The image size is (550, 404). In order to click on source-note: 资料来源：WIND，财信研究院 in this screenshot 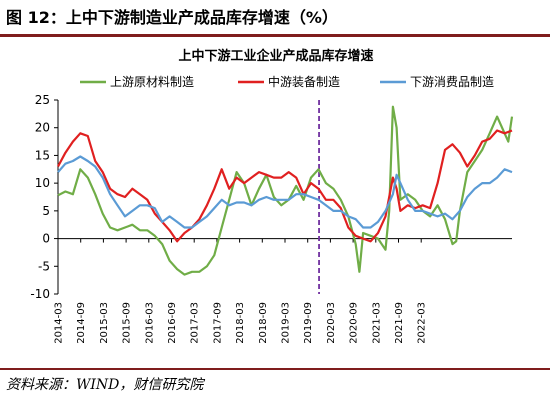, I will do `click(105, 385)`.